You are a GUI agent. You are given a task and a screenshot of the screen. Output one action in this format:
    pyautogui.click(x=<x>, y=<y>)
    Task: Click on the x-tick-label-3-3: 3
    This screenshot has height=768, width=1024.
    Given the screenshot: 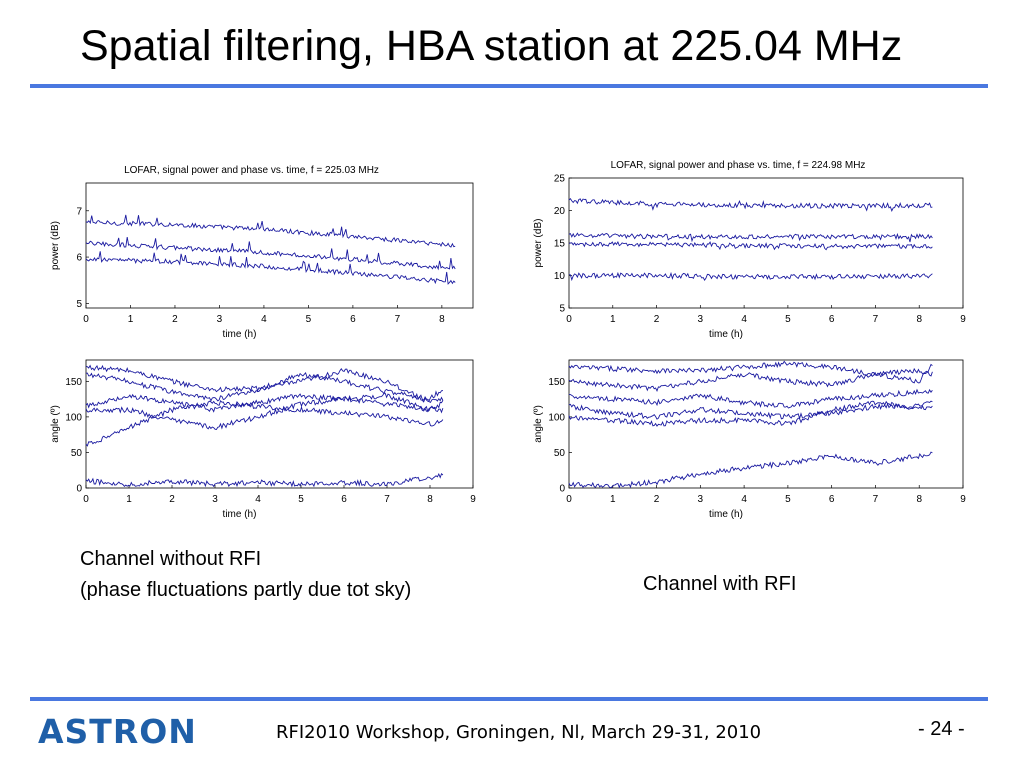 What is the action you would take?
    pyautogui.click(x=701, y=499)
    